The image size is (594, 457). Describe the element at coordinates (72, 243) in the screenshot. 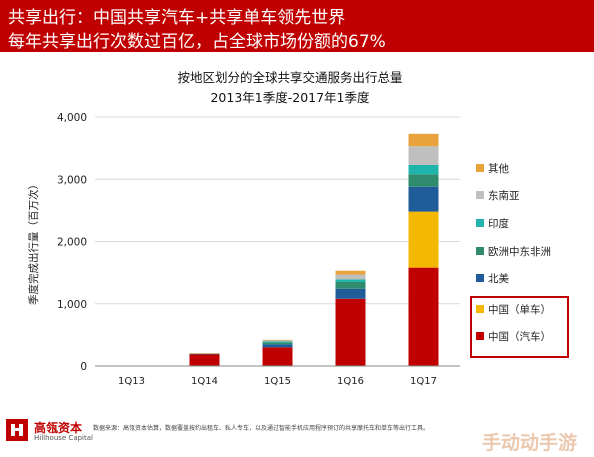

I see `y-tick-label: 2,000` at that location.